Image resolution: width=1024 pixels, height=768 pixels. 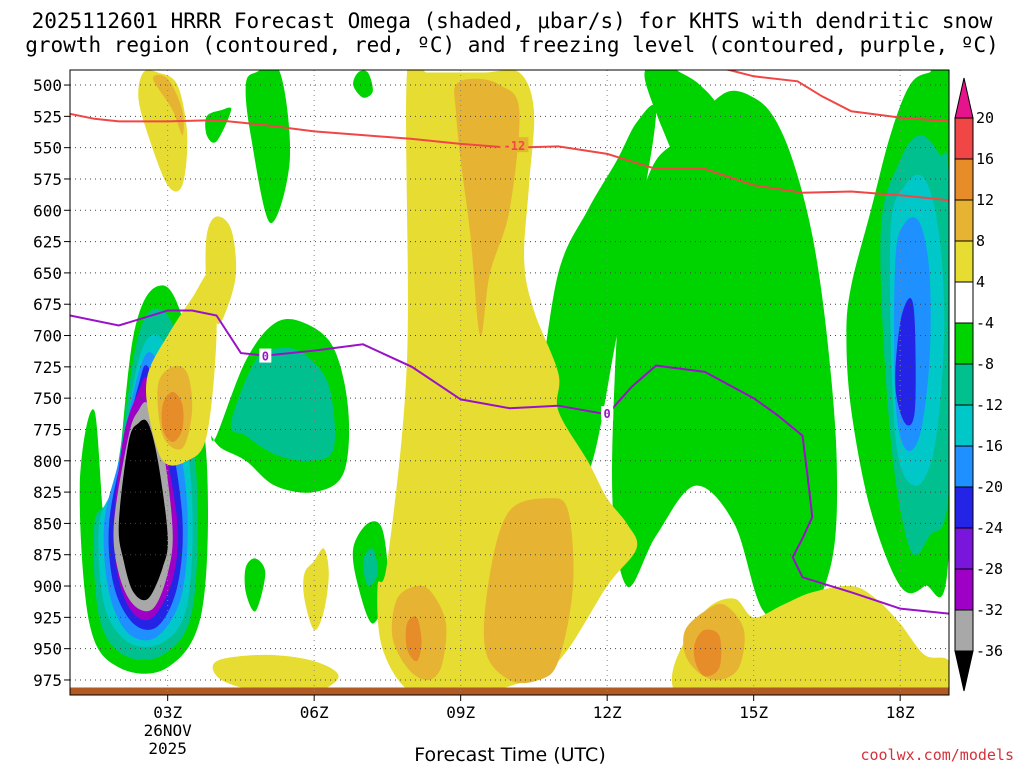 What do you see at coordinates (964, 384) in the screenshot?
I see `colorbar-bin--12-to--8` at bounding box center [964, 384].